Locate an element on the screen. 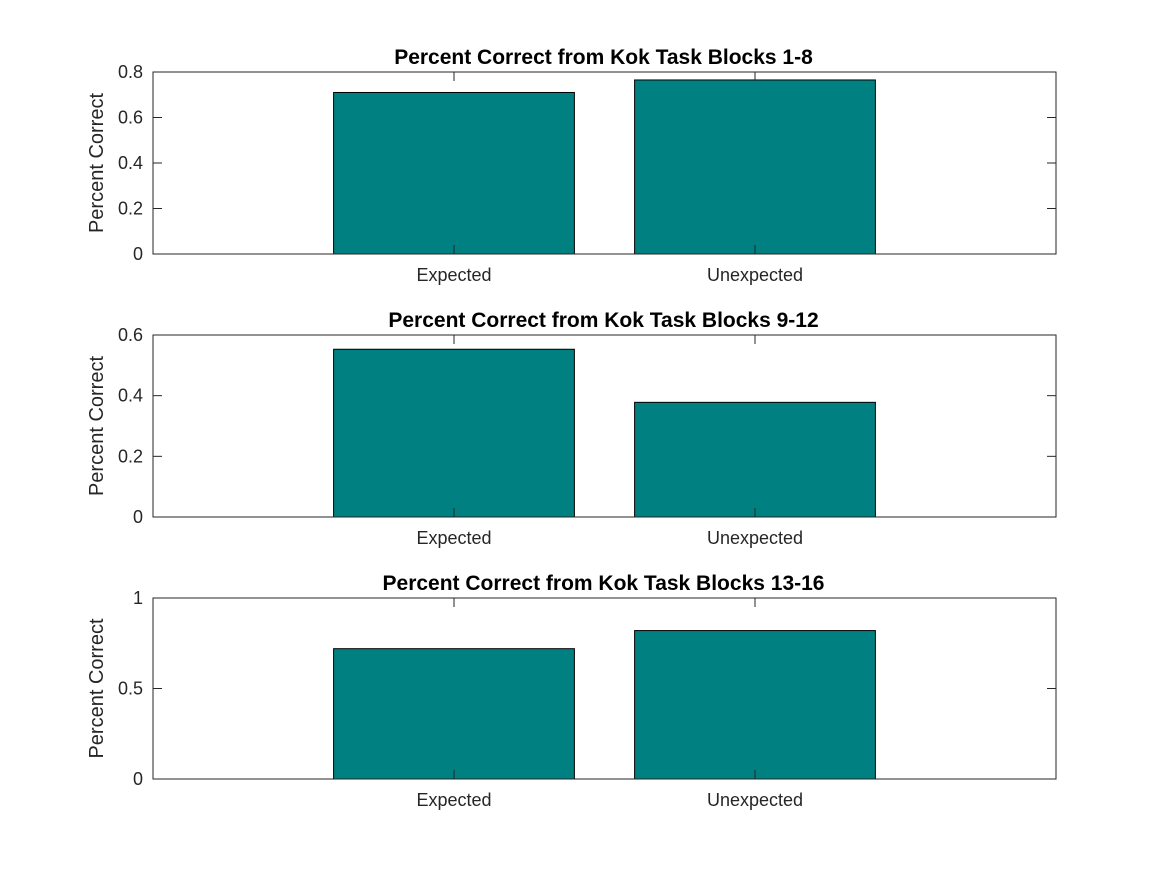  y-tick-label: 0.8 is located at coordinates (130, 72).